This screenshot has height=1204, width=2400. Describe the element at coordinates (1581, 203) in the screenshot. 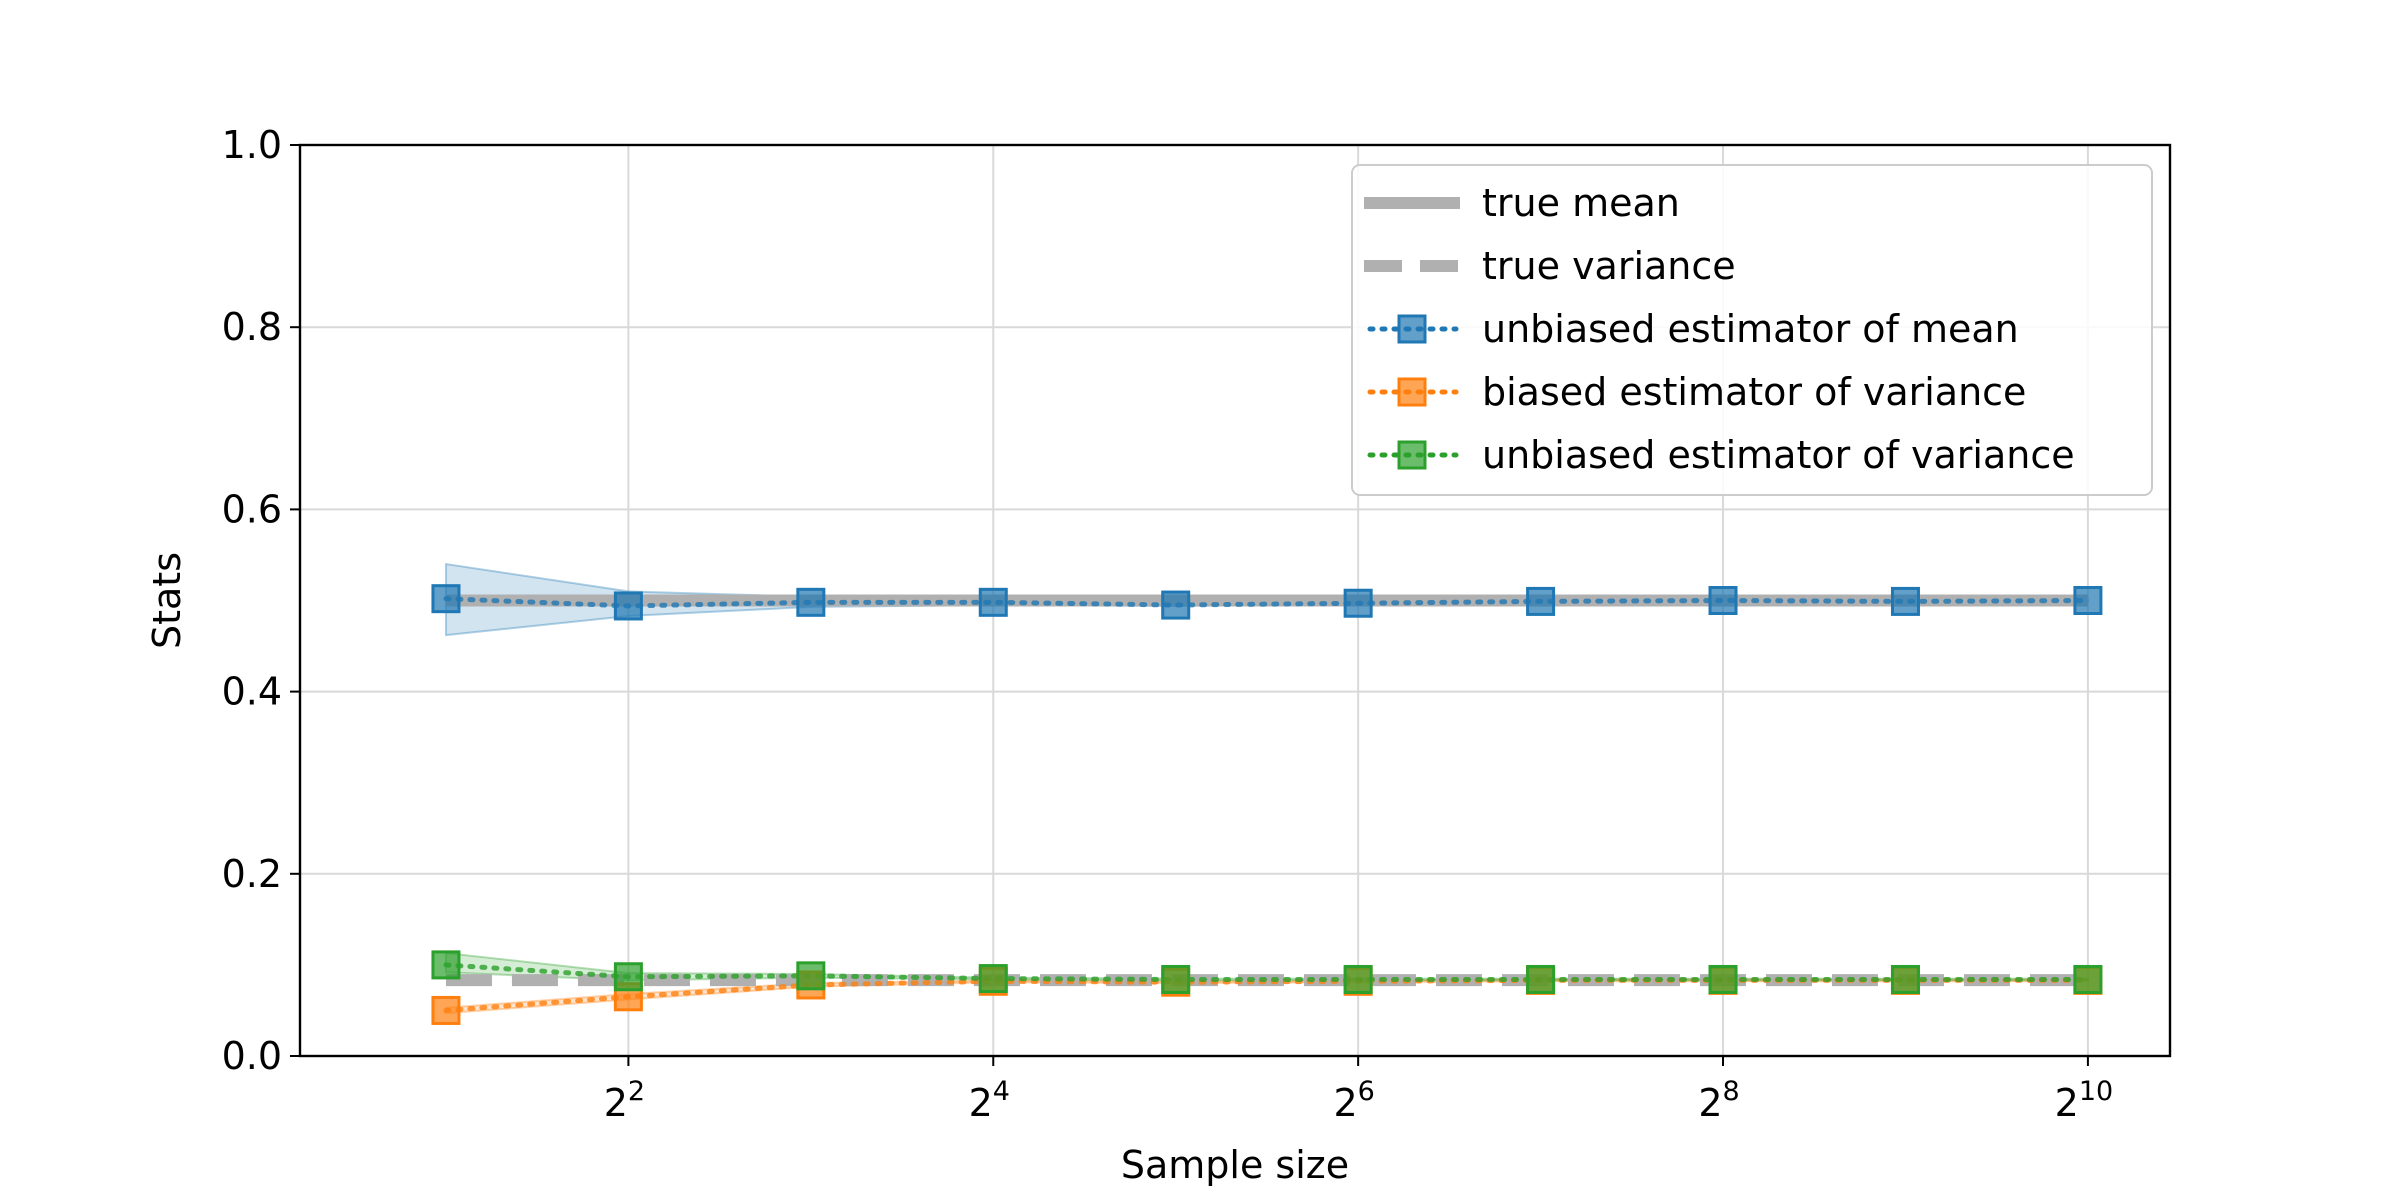

I see `legend-label: true mean` at that location.